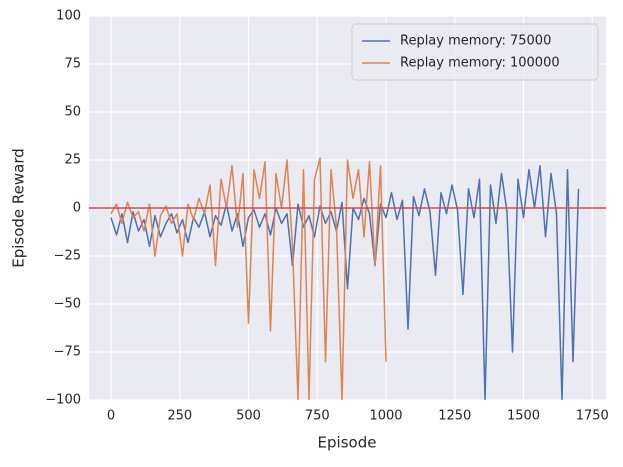 The width and height of the screenshot is (623, 467). I want to click on y-tick-label: 100, so click(68, 16).